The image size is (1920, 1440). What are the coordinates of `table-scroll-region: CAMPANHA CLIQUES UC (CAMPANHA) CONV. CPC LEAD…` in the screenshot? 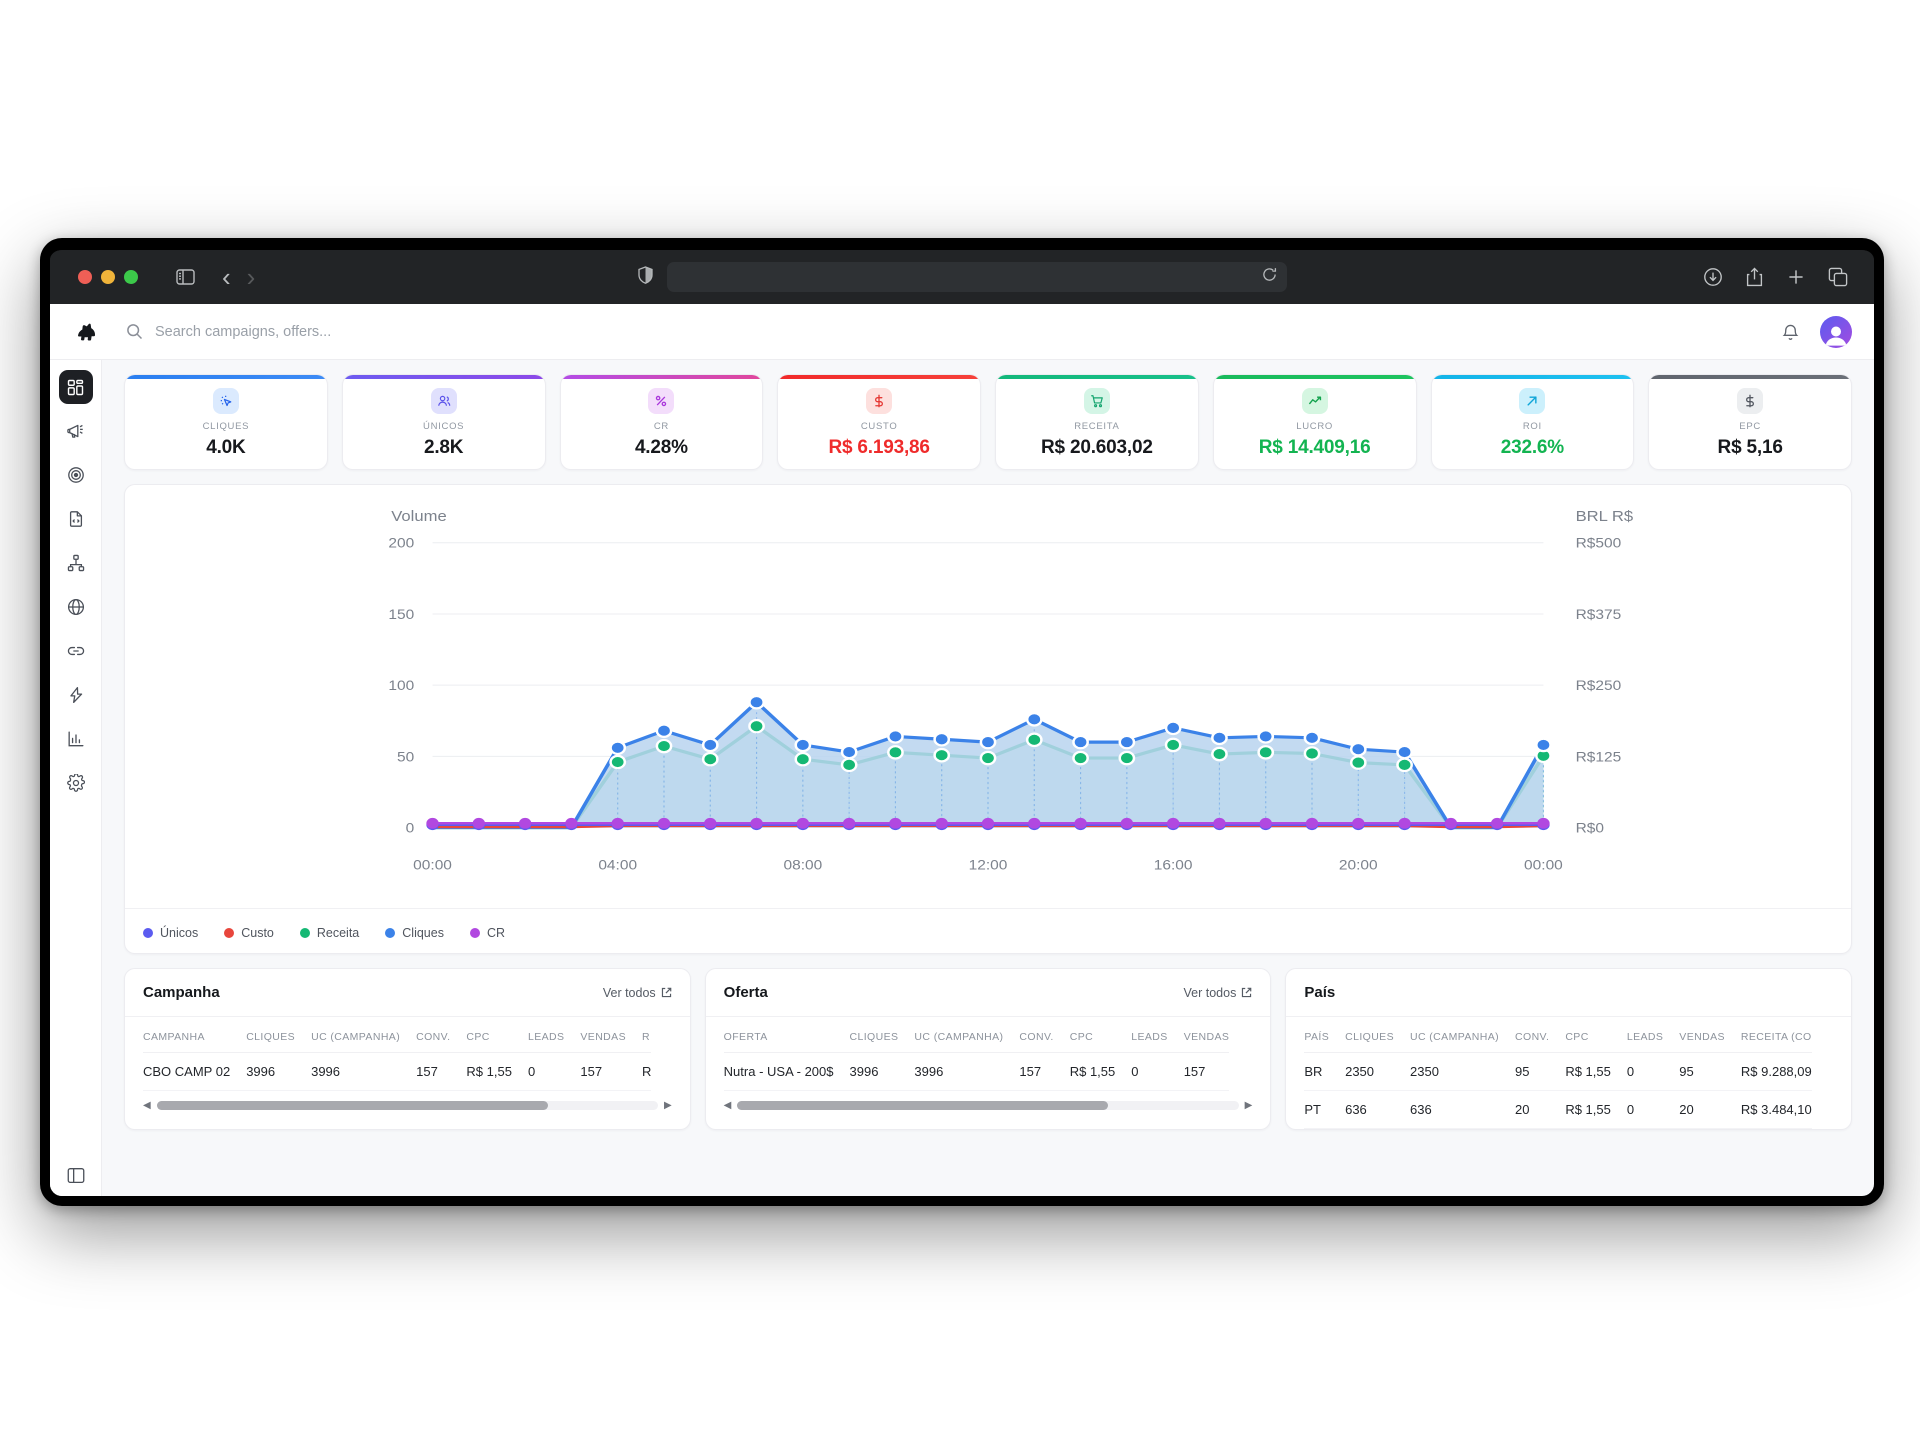 It's located at (407, 1054).